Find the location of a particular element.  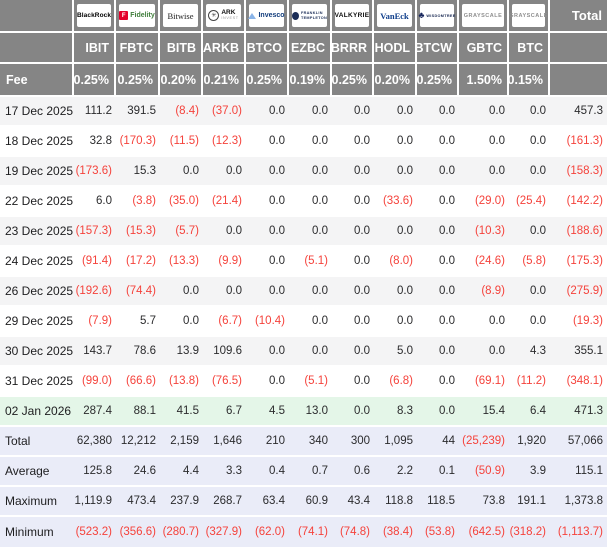

row-total: (188.6) is located at coordinates (578, 232).